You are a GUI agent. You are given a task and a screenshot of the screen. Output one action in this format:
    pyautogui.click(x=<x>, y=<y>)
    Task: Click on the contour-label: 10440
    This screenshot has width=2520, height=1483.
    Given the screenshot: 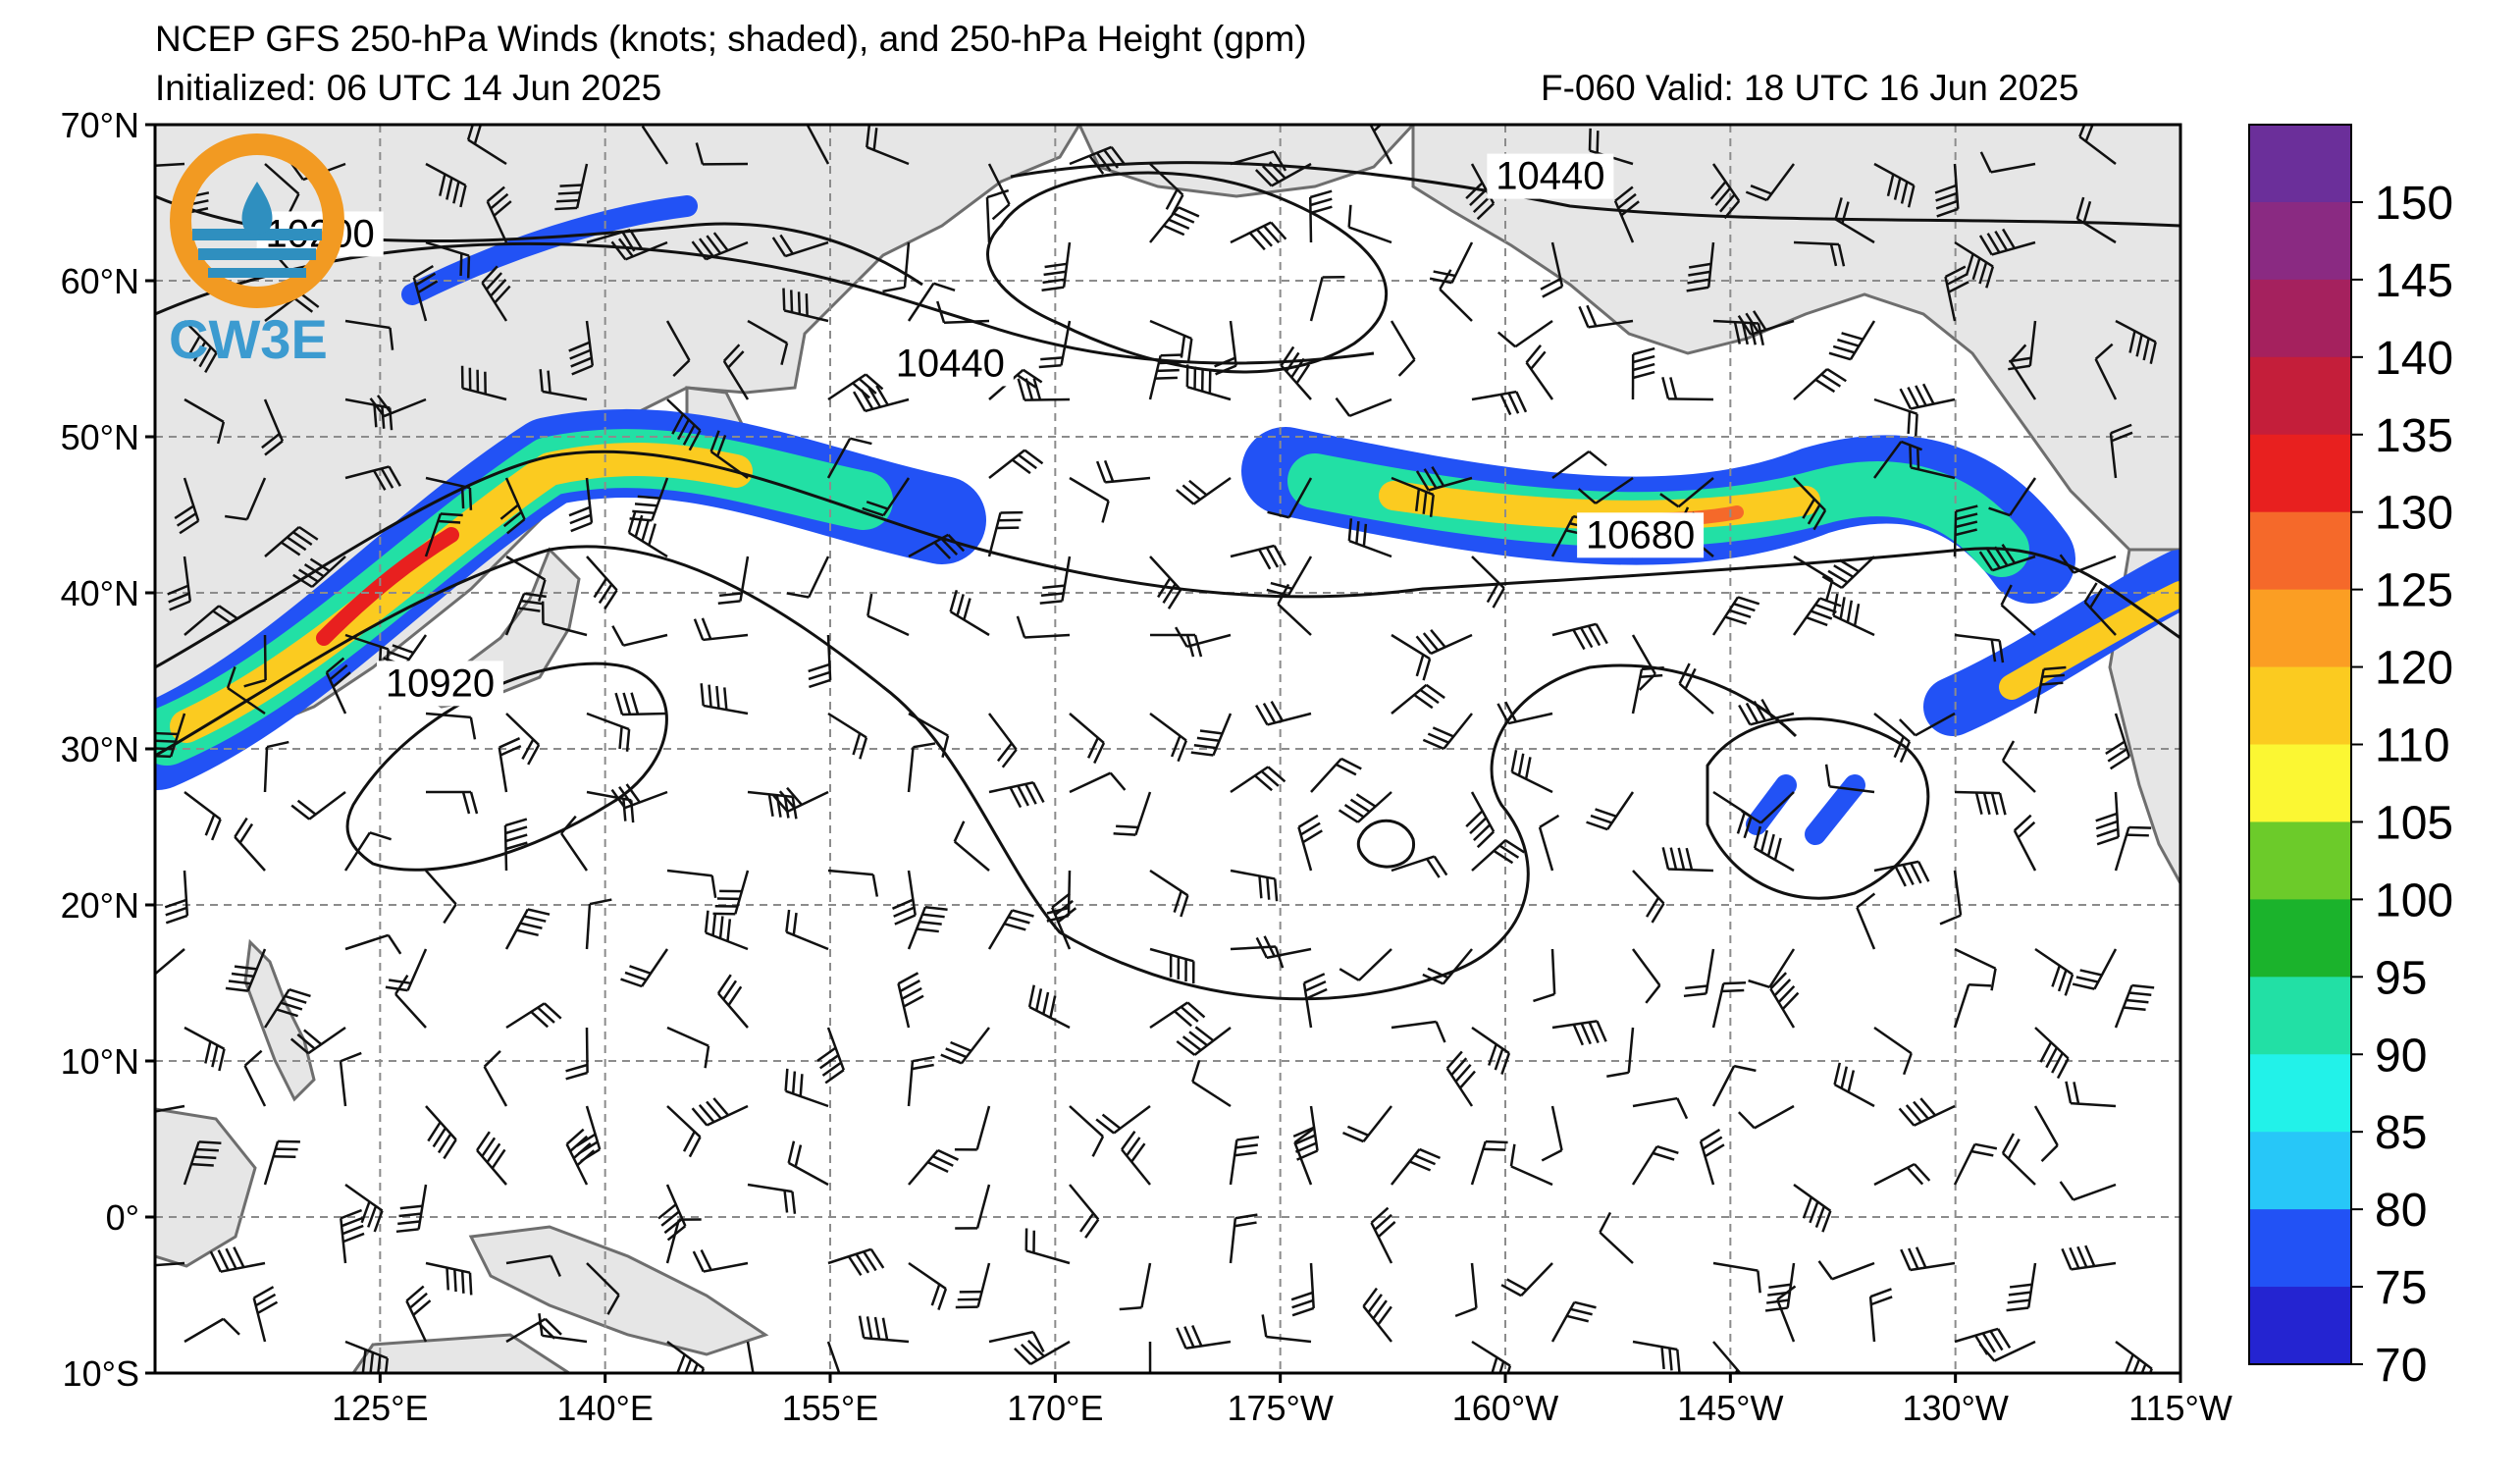 What is the action you would take?
    pyautogui.click(x=1550, y=176)
    